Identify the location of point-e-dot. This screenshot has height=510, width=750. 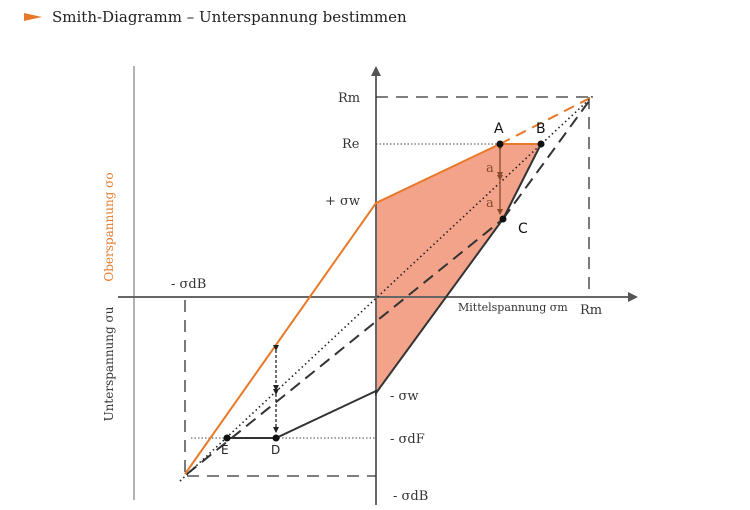
(227, 438).